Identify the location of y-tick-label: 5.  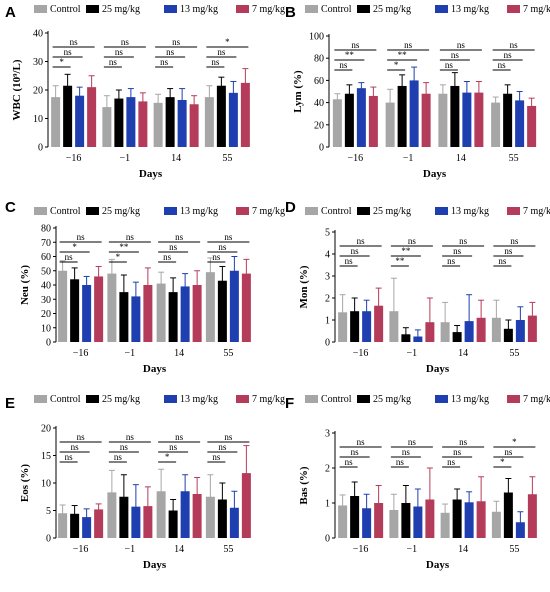
(48, 511).